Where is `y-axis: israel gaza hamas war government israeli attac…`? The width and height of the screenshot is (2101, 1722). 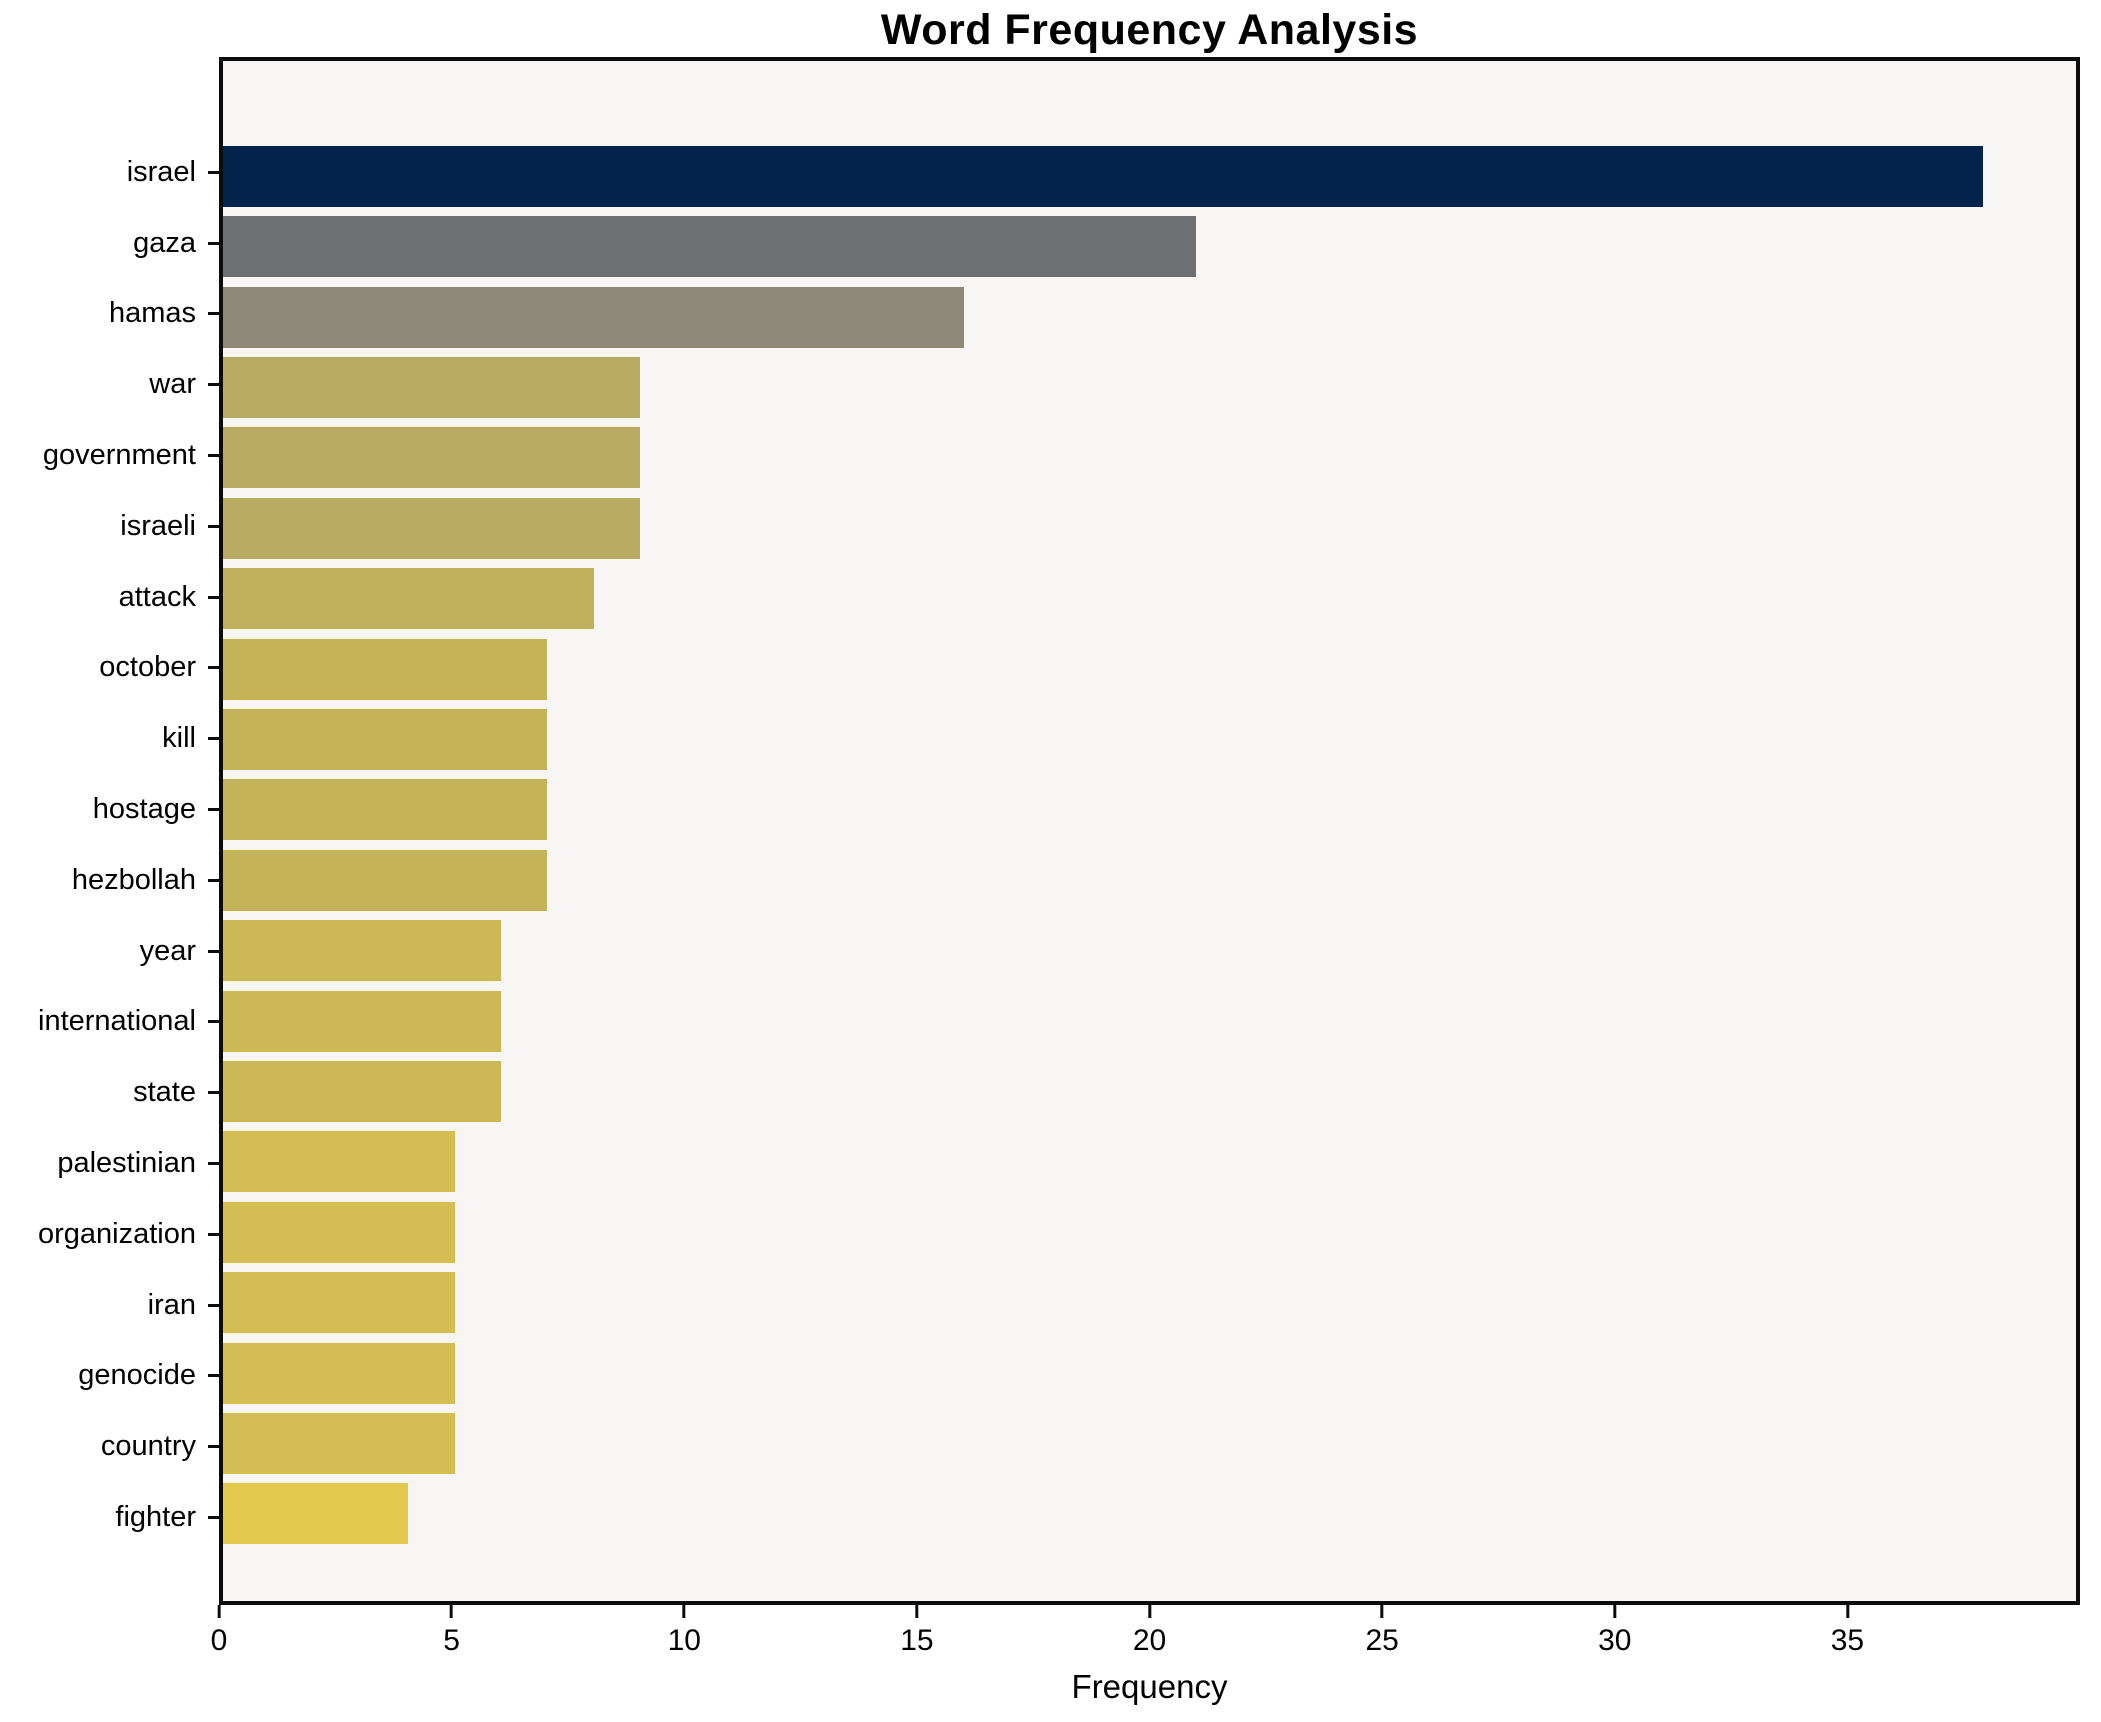
y-axis: israel gaza hamas war government israeli attac… is located at coordinates (109, 831).